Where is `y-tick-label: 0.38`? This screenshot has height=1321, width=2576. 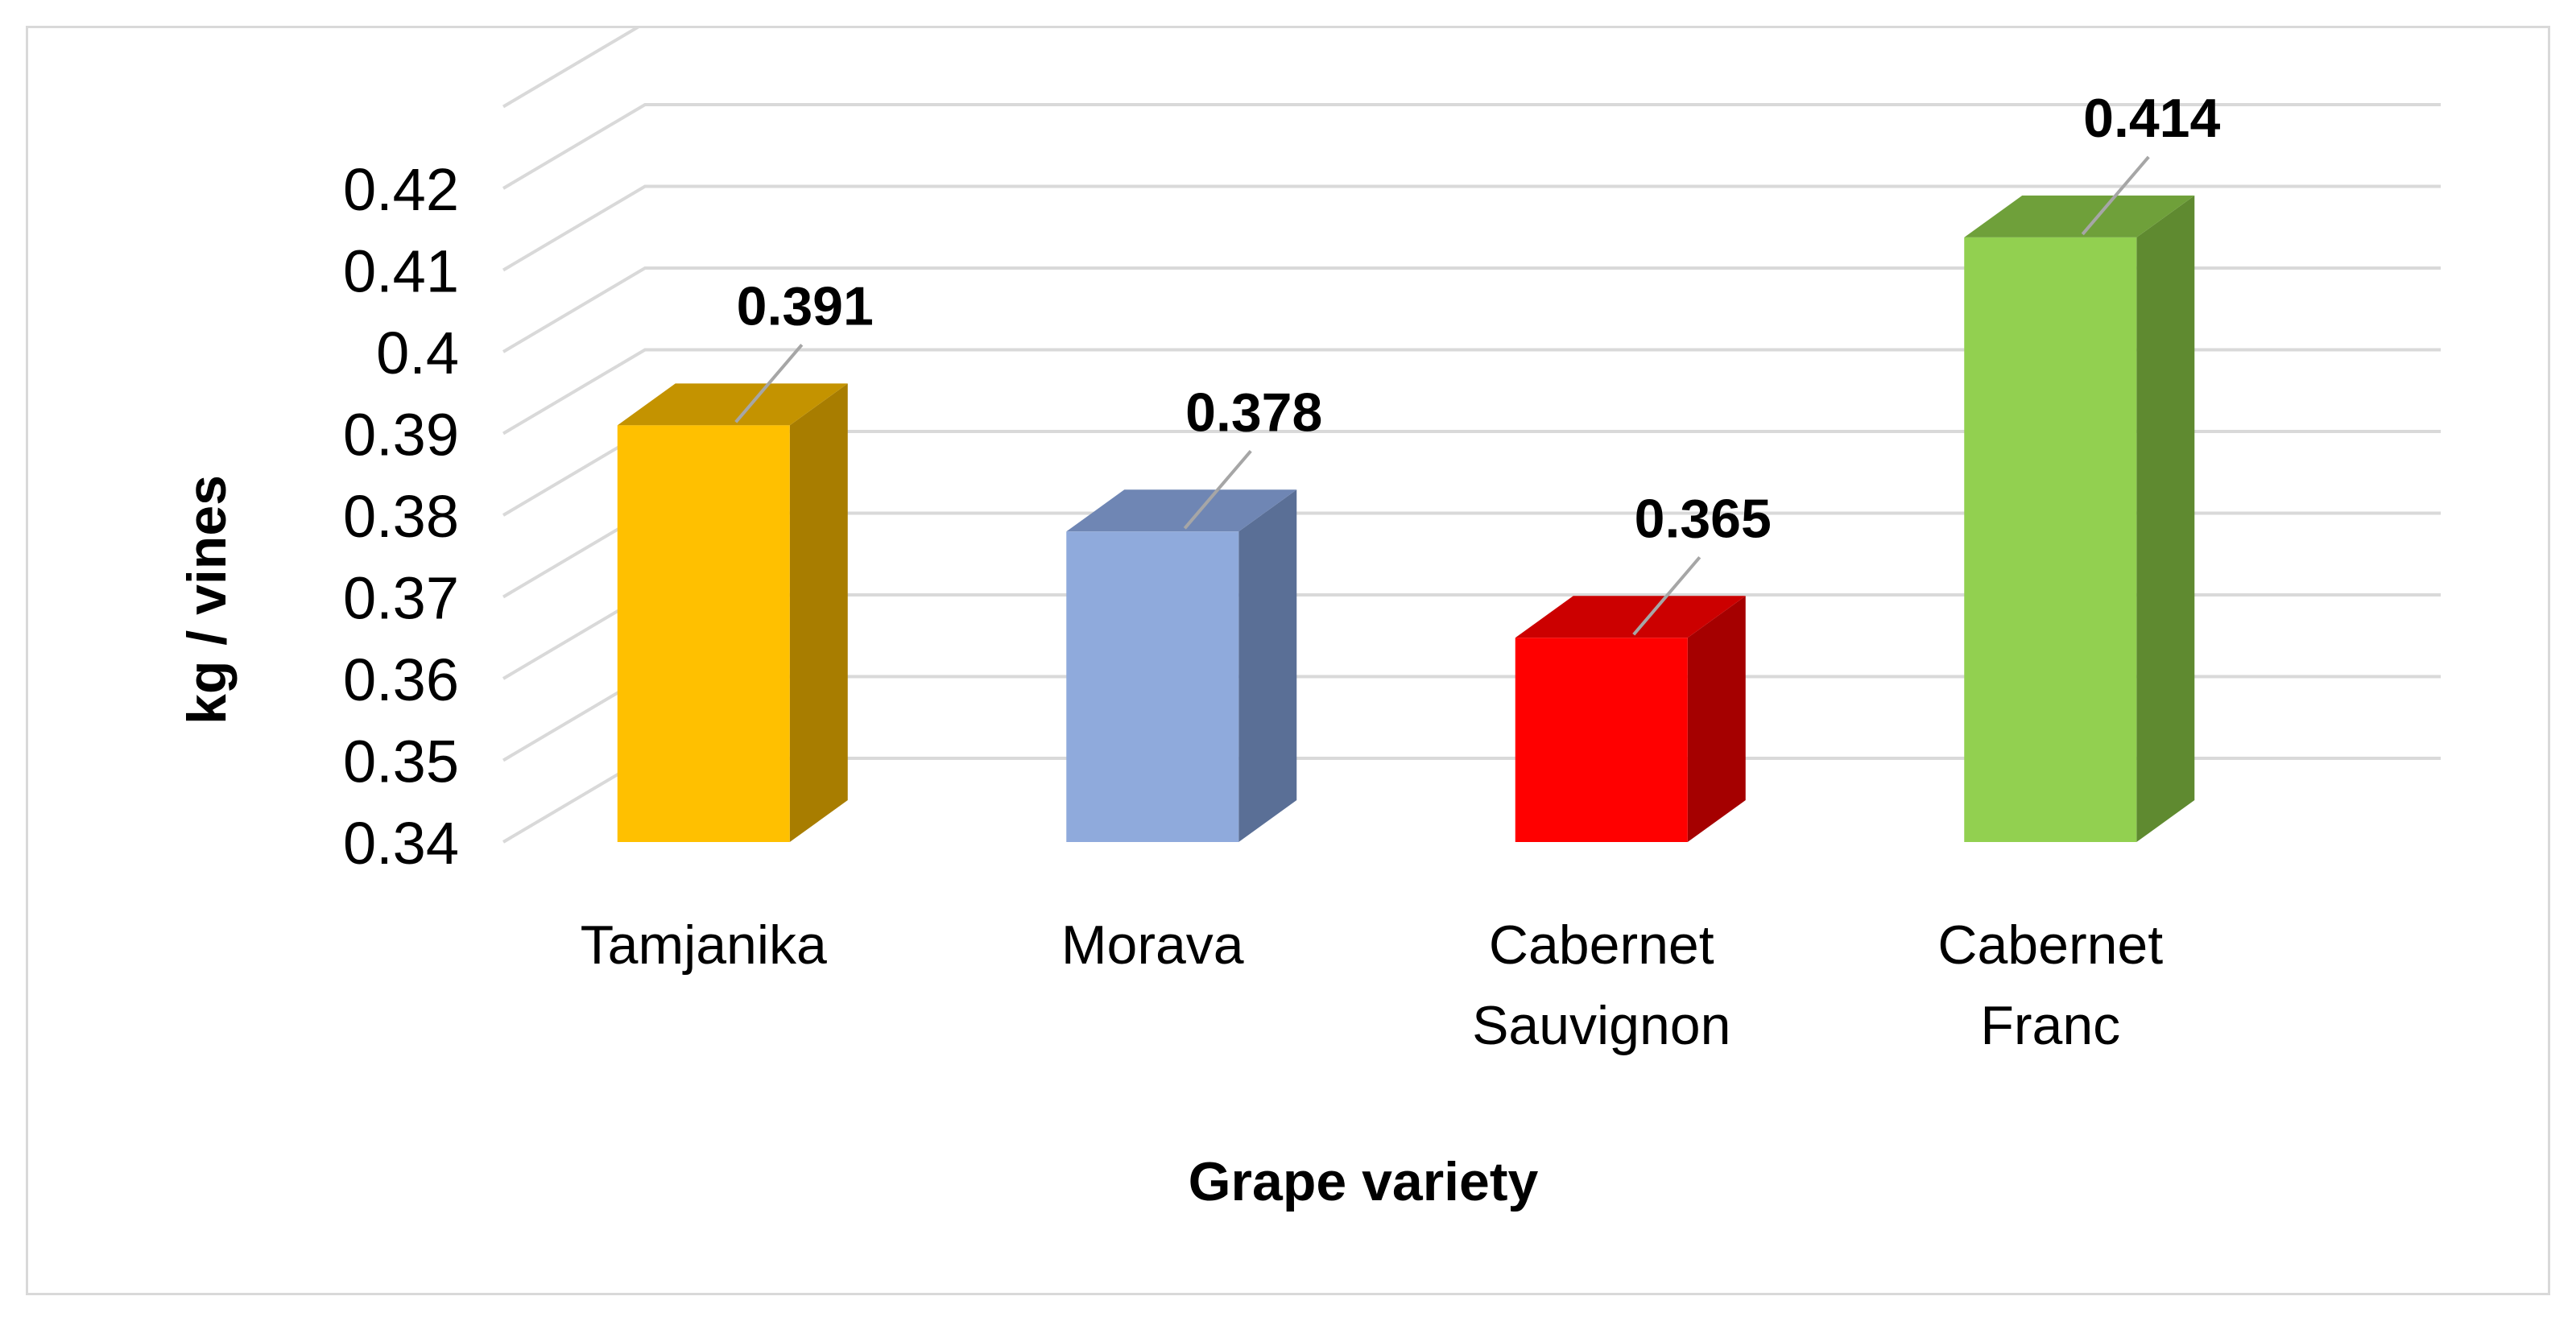 y-tick-label: 0.38 is located at coordinates (401, 516).